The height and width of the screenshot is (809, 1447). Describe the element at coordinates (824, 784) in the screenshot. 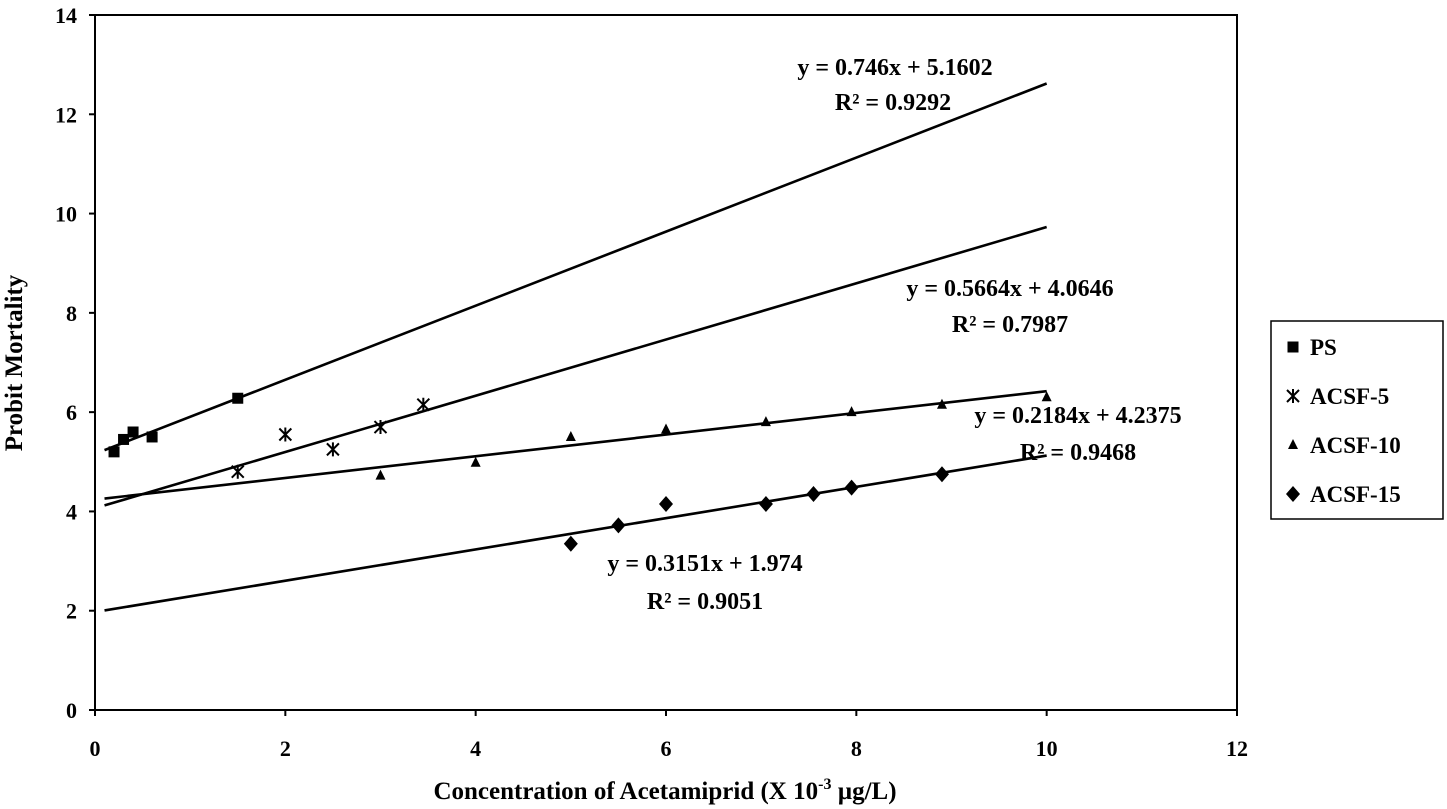

I see `x-axis-label-exponent: -3` at that location.